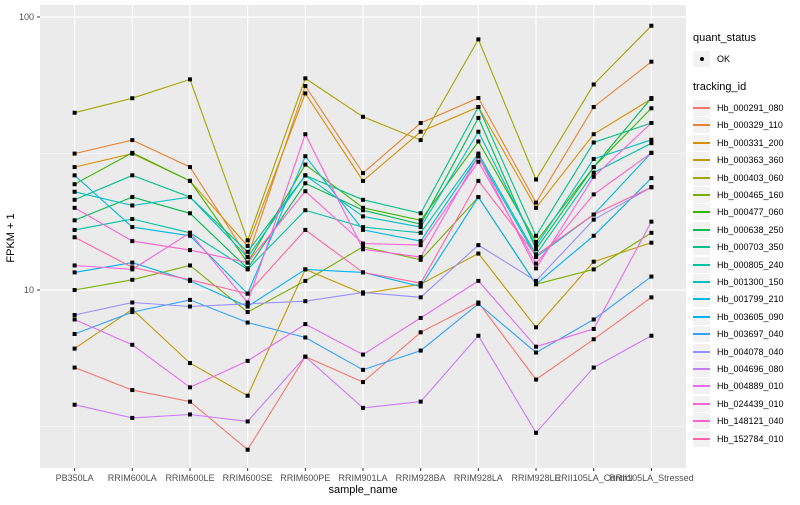 The height and width of the screenshot is (505, 800). I want to click on legend-quant-status-title: quant_status, so click(724, 38).